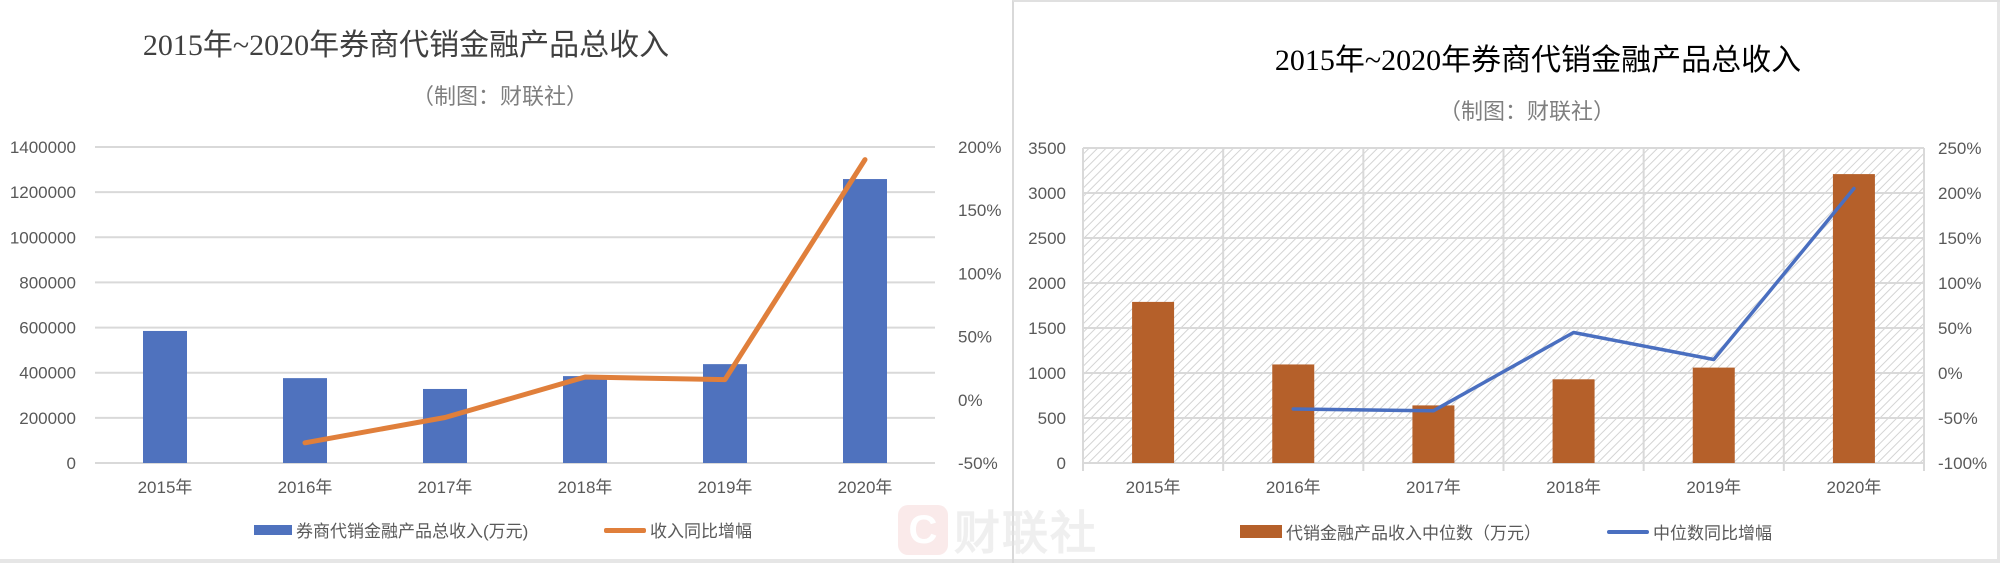 The height and width of the screenshot is (568, 2000). I want to click on y-left-tick-label: 3000, so click(1047, 193).